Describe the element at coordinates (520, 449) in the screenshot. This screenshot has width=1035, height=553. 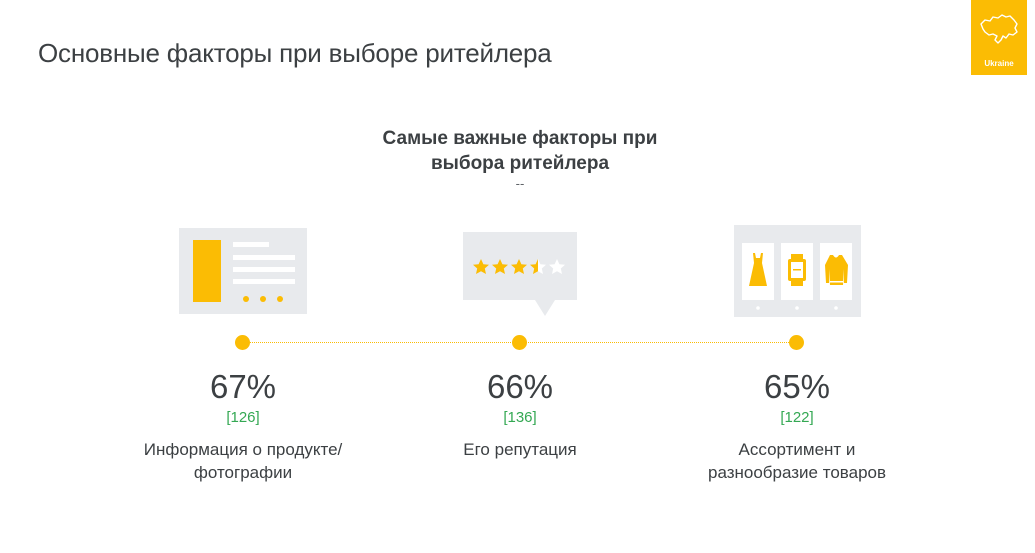
I see `factor-label: Его репутация` at that location.